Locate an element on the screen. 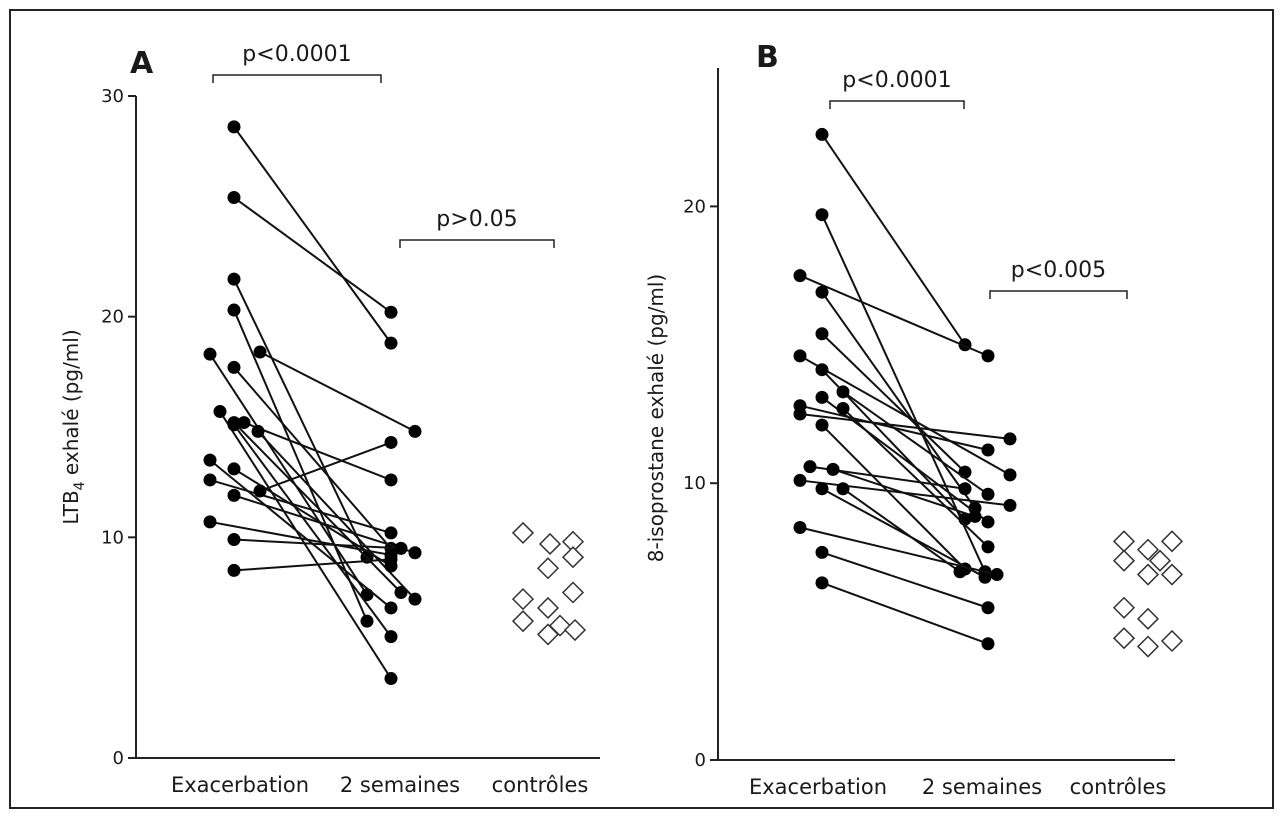 This screenshot has height=818, width=1283. y-axis-label-main: 8-isoprostane exhalé (pg/ml) is located at coordinates (656, 418).